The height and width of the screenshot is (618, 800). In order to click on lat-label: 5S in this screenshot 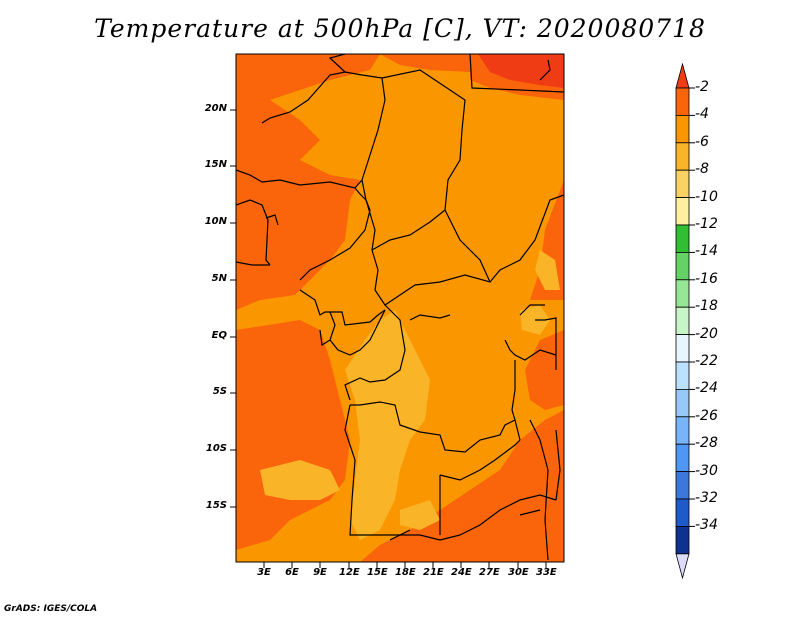, I will do `click(219, 391)`.